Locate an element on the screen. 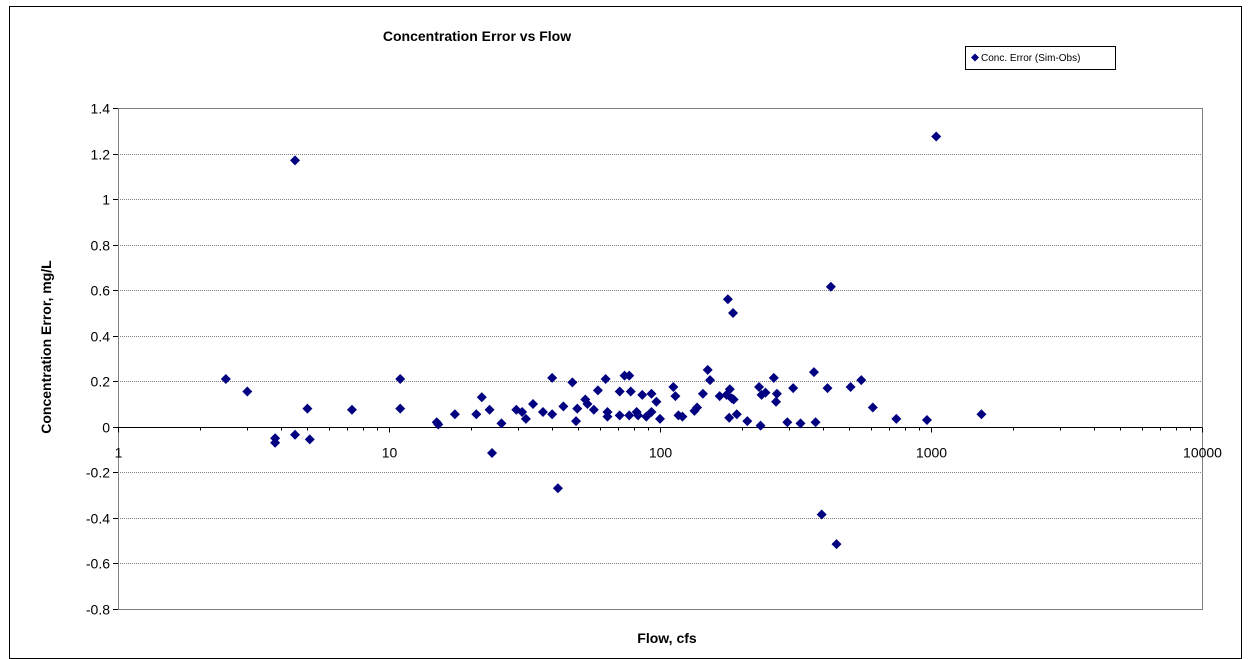 This screenshot has width=1252, height=659. x-tick-labels: 1 10 100 1000 10000 is located at coordinates (669, 453).